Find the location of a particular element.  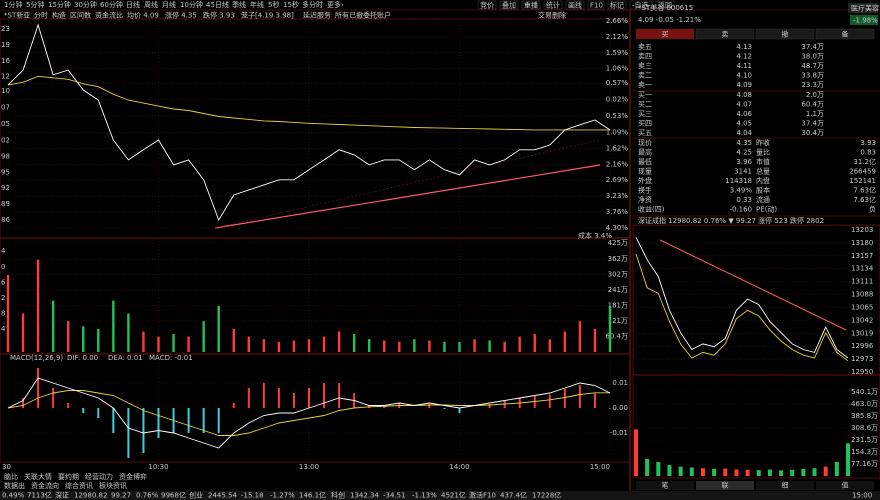

trade-tab-label: 备 is located at coordinates (845, 34).